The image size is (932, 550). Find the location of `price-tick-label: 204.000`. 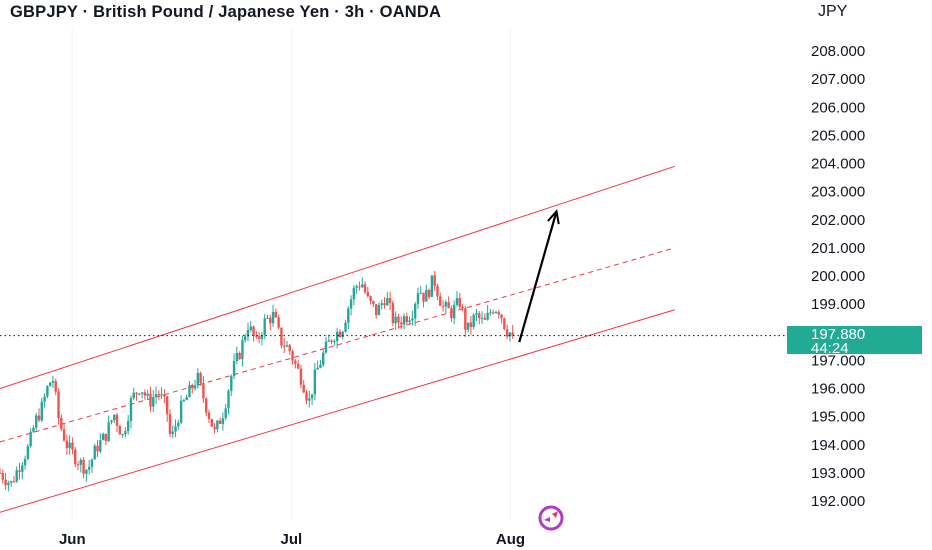

price-tick-label: 204.000 is located at coordinates (838, 164).